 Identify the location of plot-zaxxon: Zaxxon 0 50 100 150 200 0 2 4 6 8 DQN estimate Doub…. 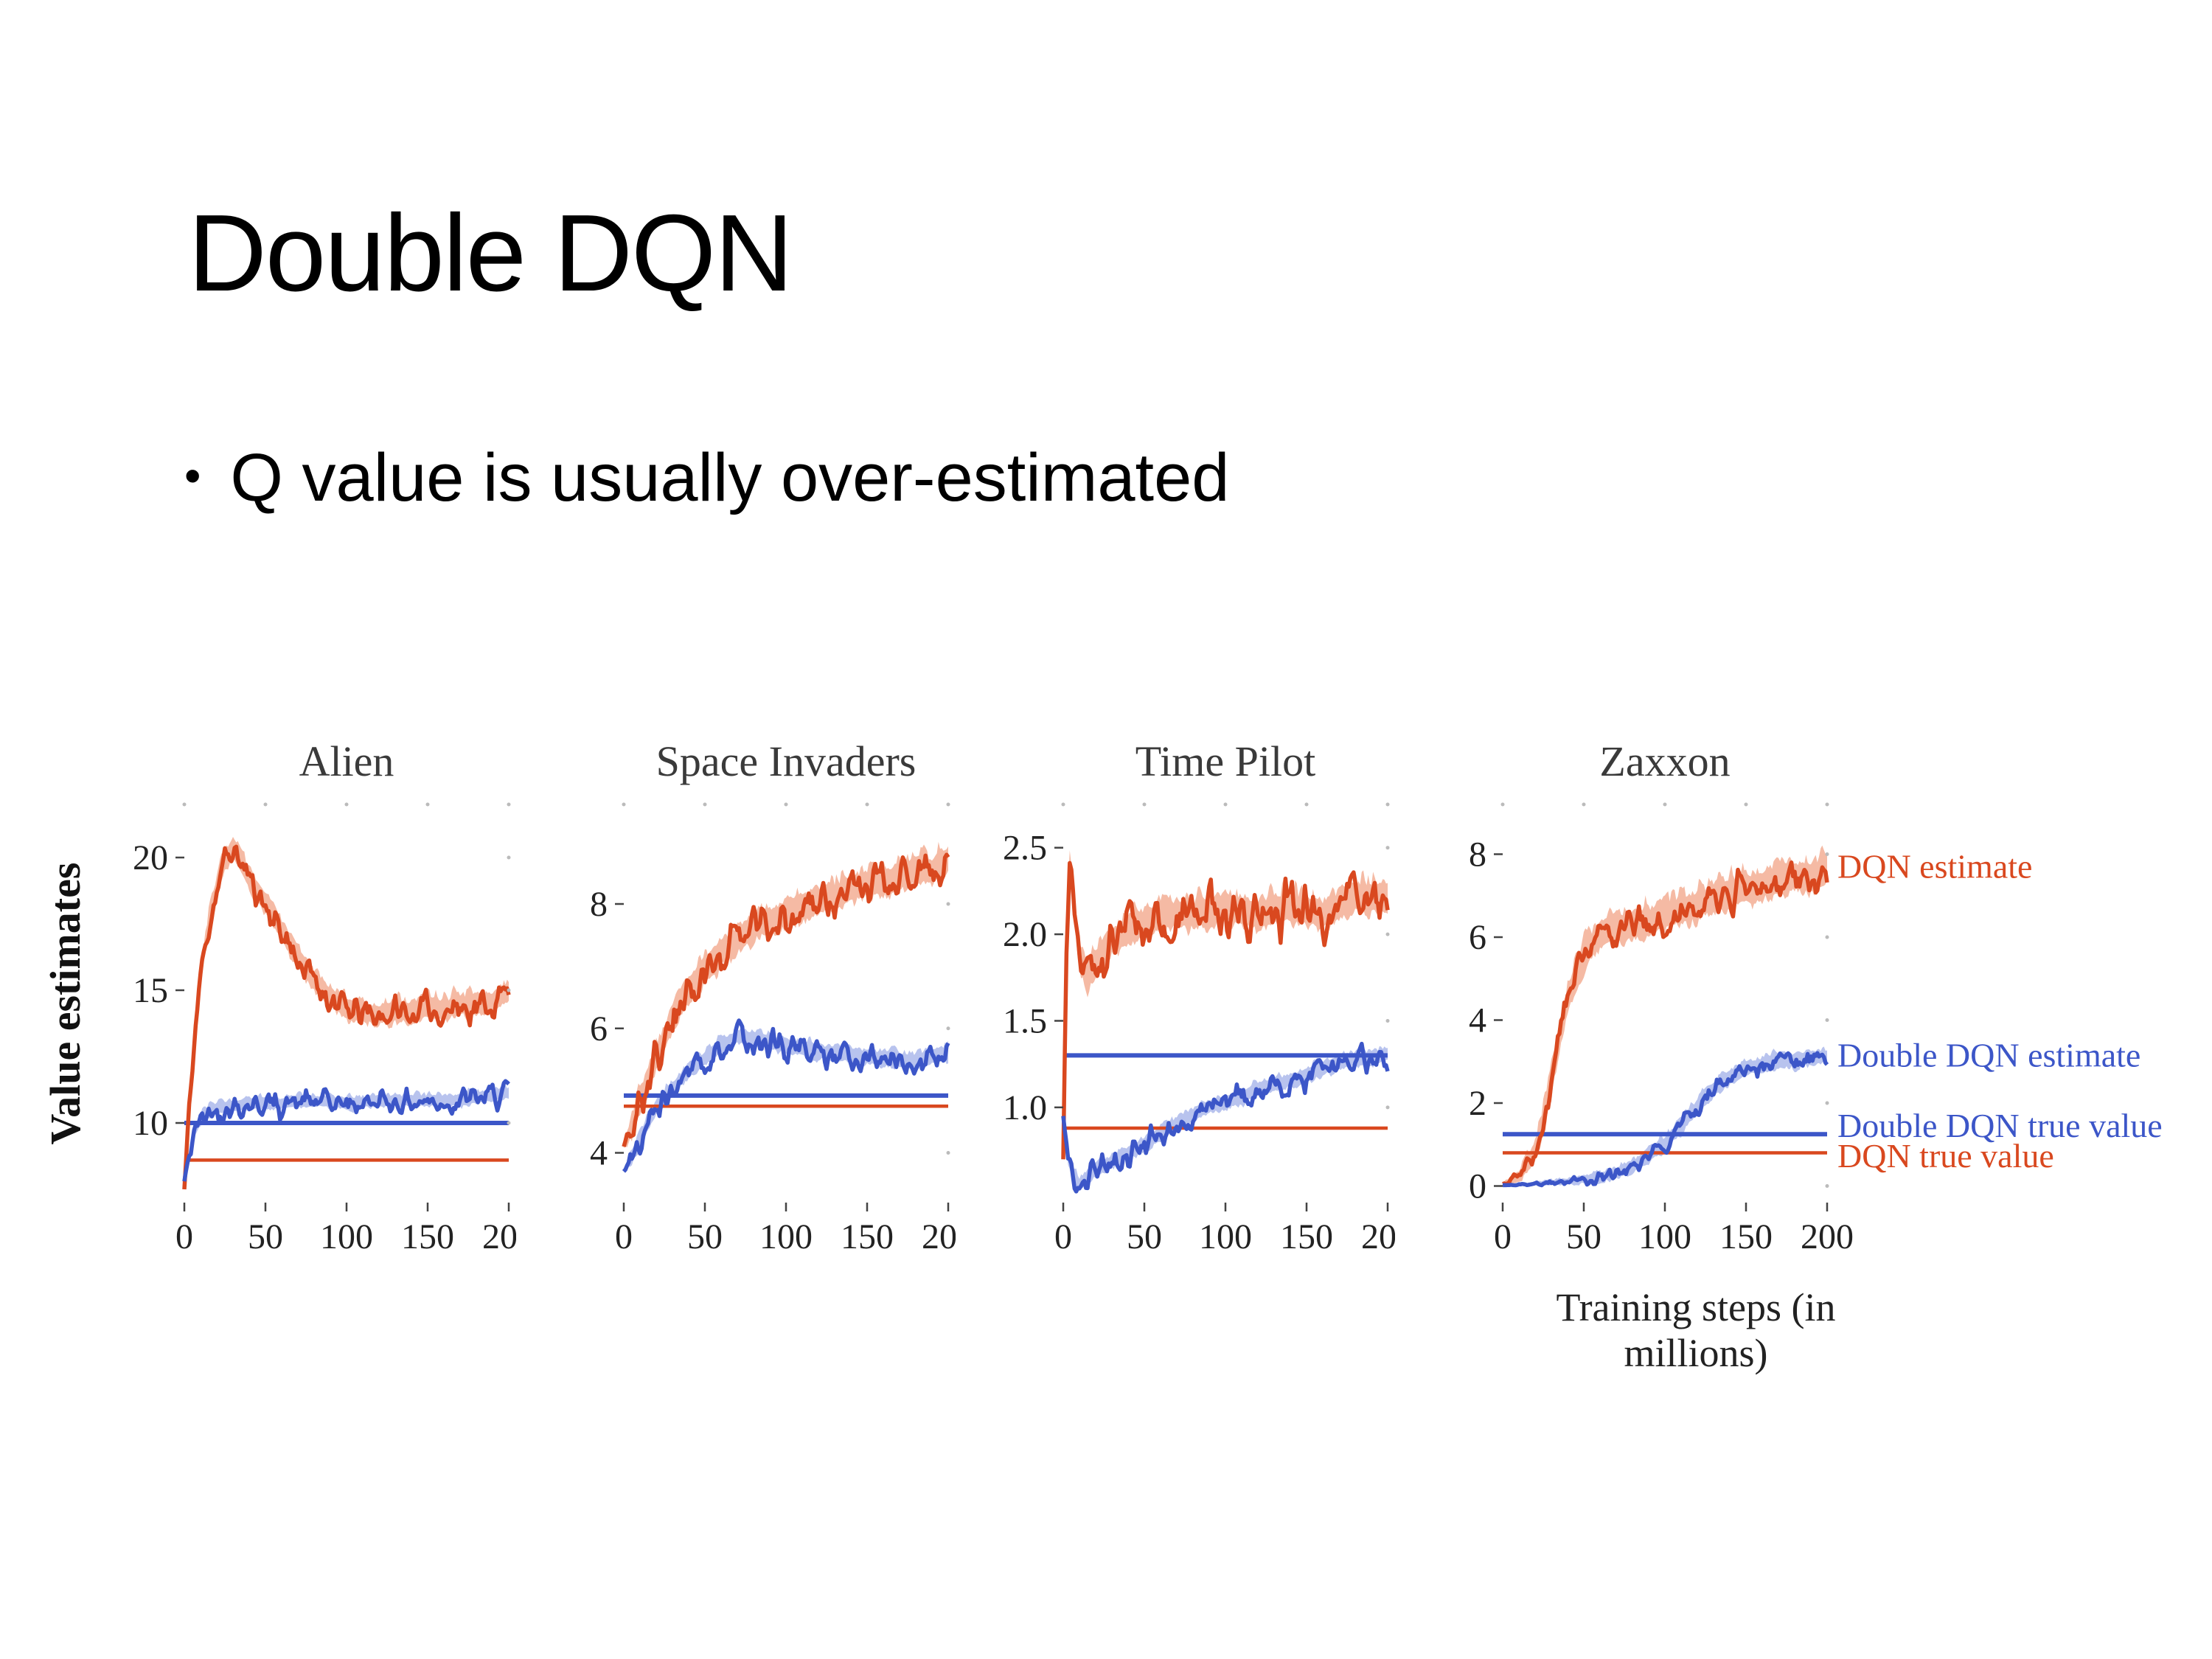
(1812, 1005).